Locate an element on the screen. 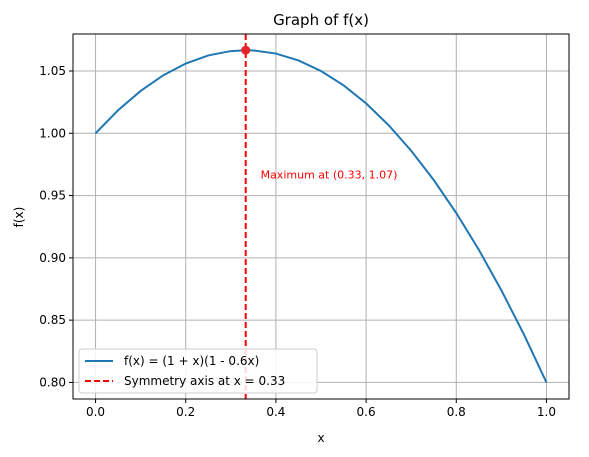 This screenshot has height=457, width=589. y-tick-label: 0.90 is located at coordinates (52, 258).